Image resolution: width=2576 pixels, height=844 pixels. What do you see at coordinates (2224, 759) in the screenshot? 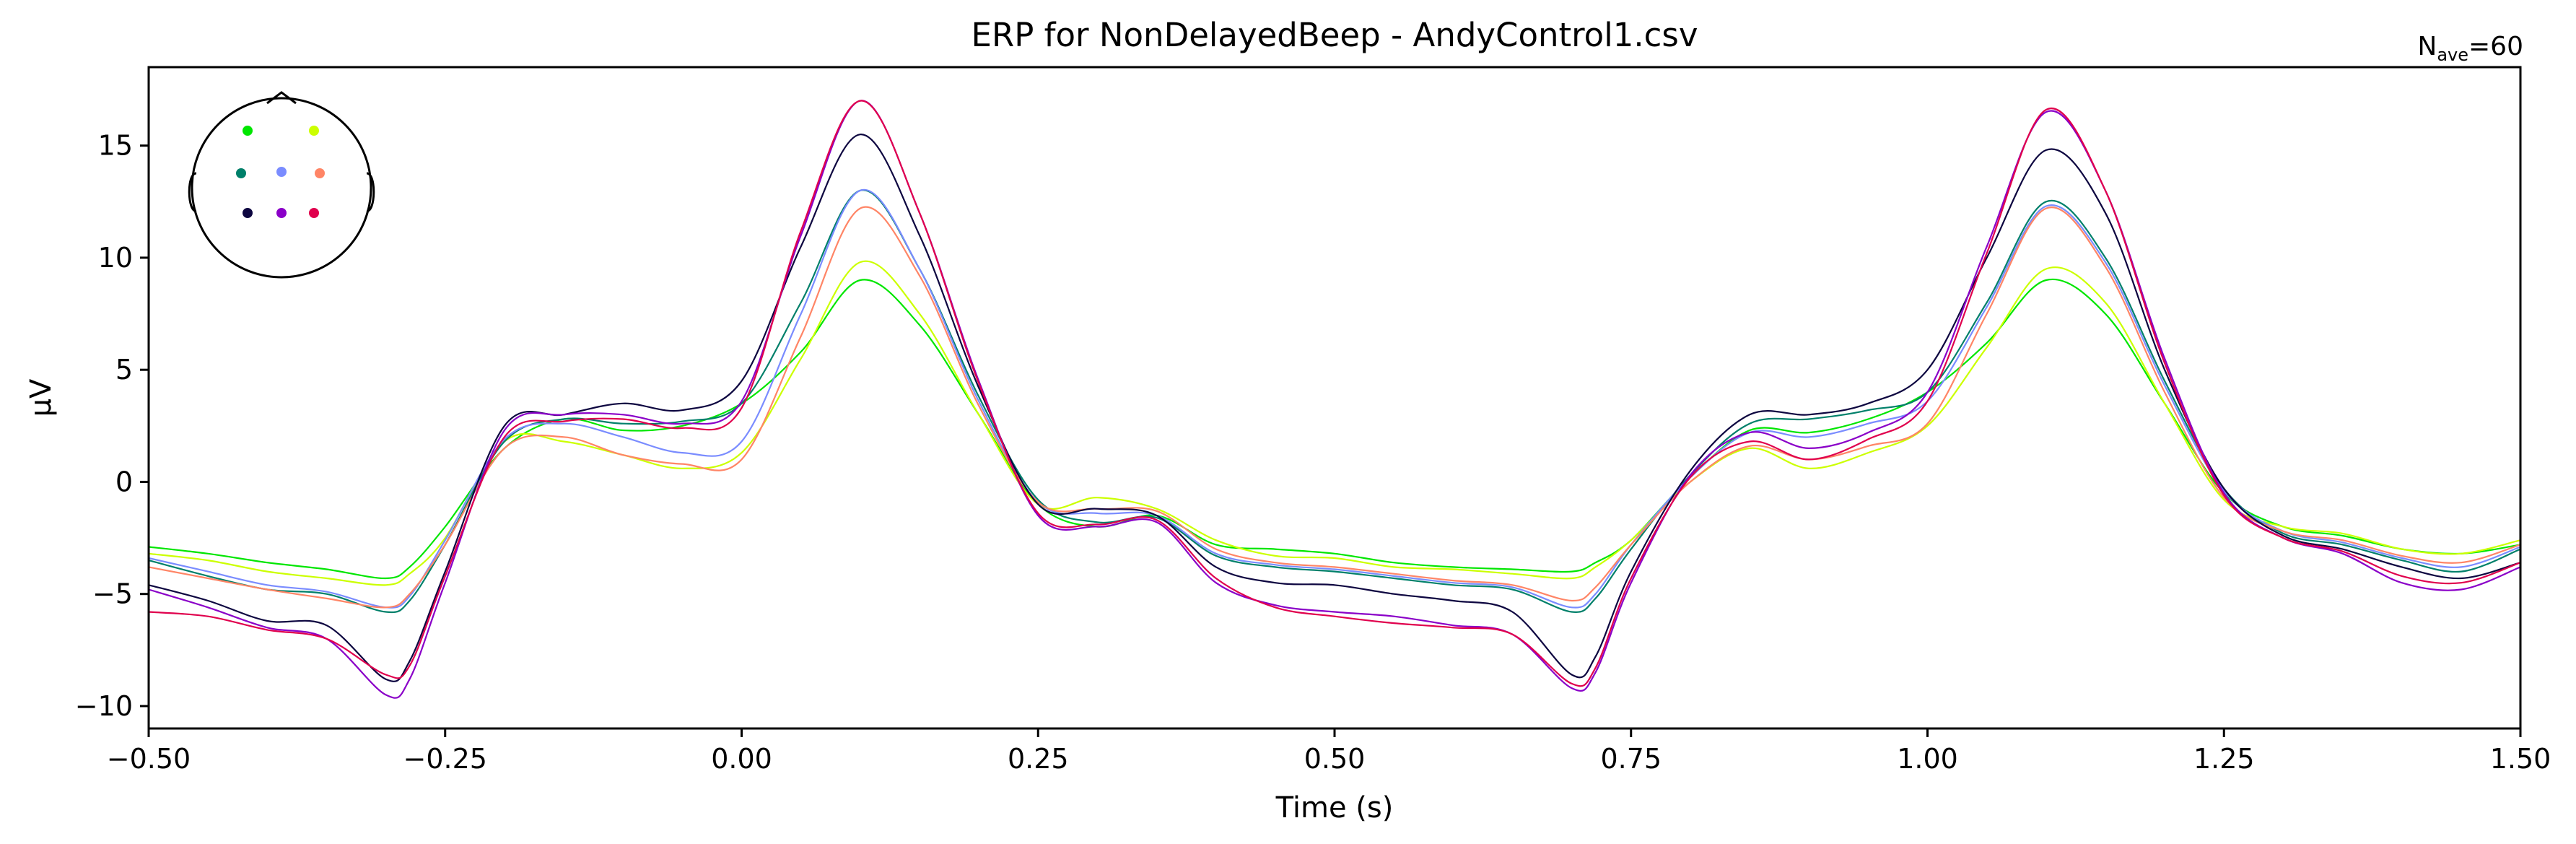
I see `x-tick-label: 1.25` at bounding box center [2224, 759].